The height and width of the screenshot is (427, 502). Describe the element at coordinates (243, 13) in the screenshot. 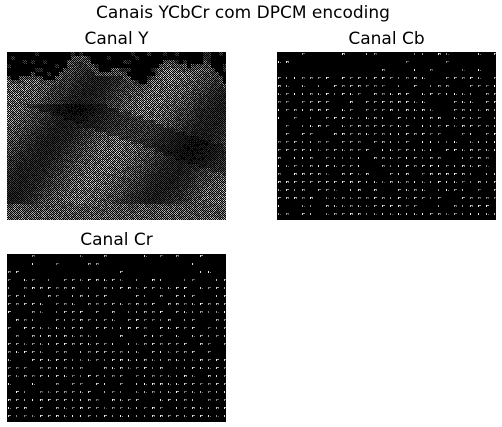

I see `figure-title: Canais YCbCr com DPCM encoding` at that location.